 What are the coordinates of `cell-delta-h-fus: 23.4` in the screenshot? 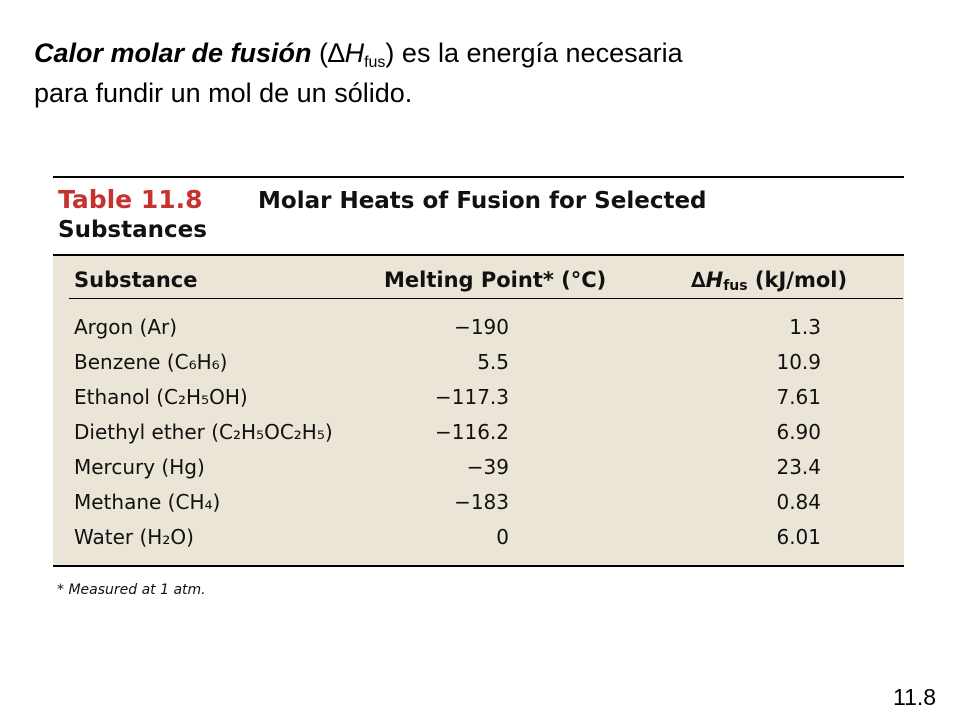 It's located at (798, 467).